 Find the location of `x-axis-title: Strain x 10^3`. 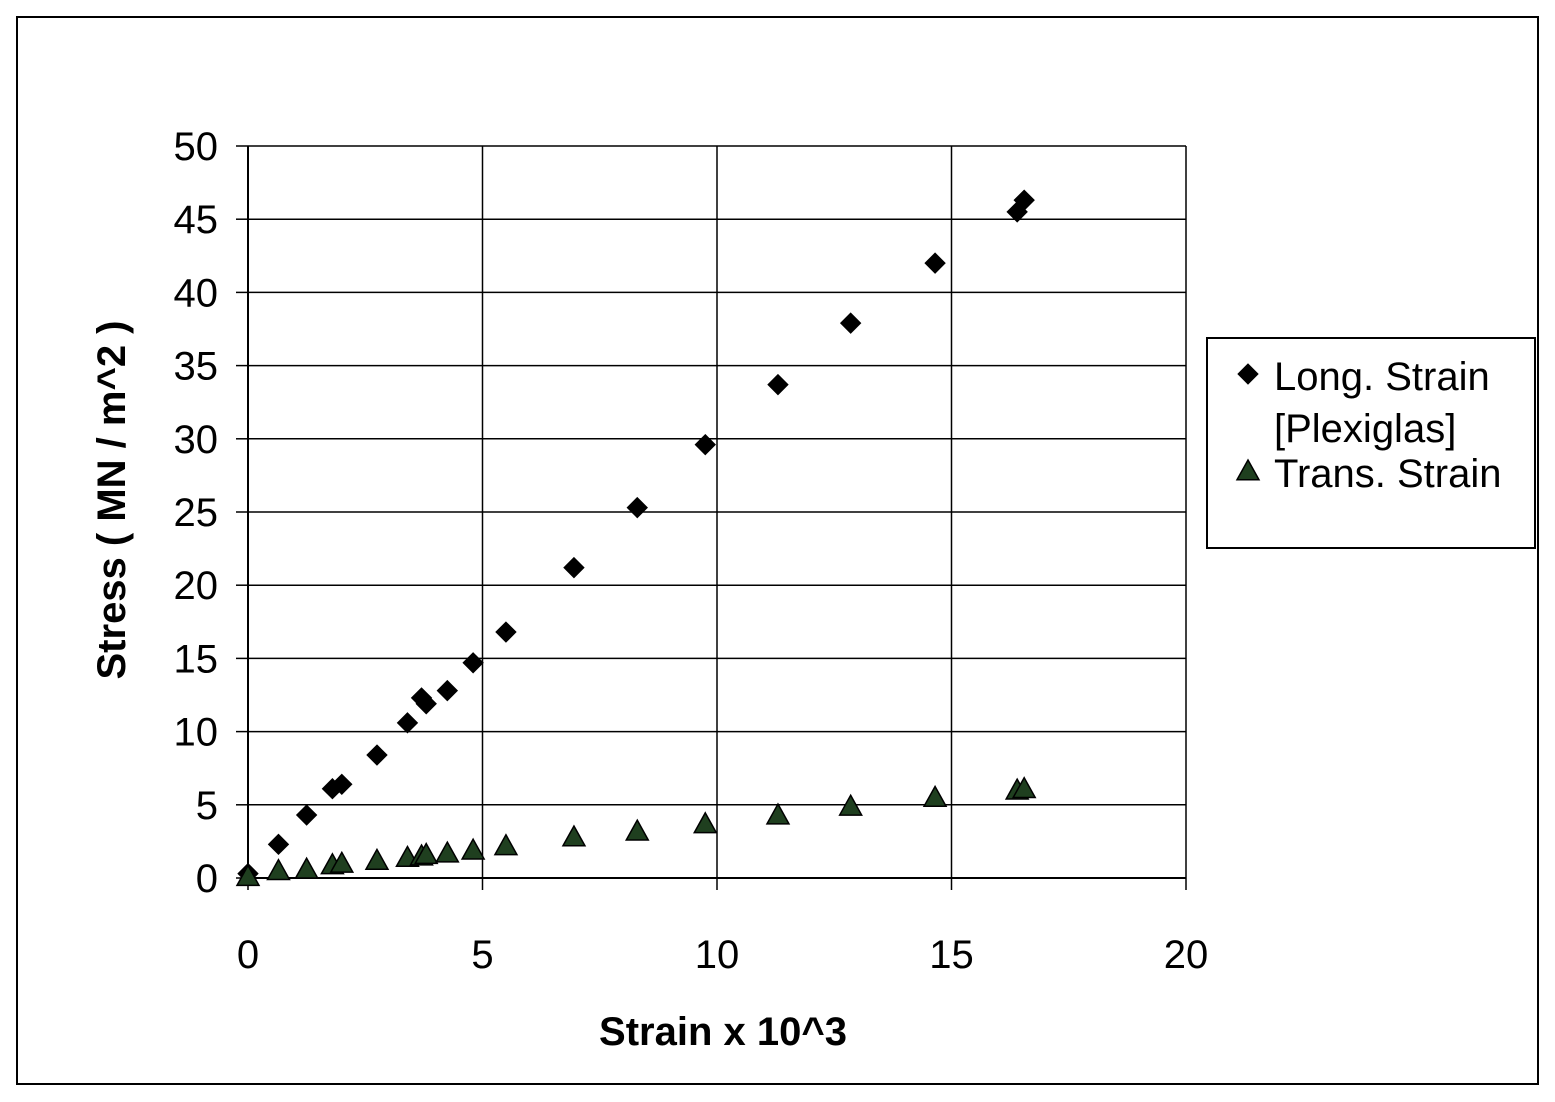

x-axis-title: Strain x 10^3 is located at coordinates (723, 1032).